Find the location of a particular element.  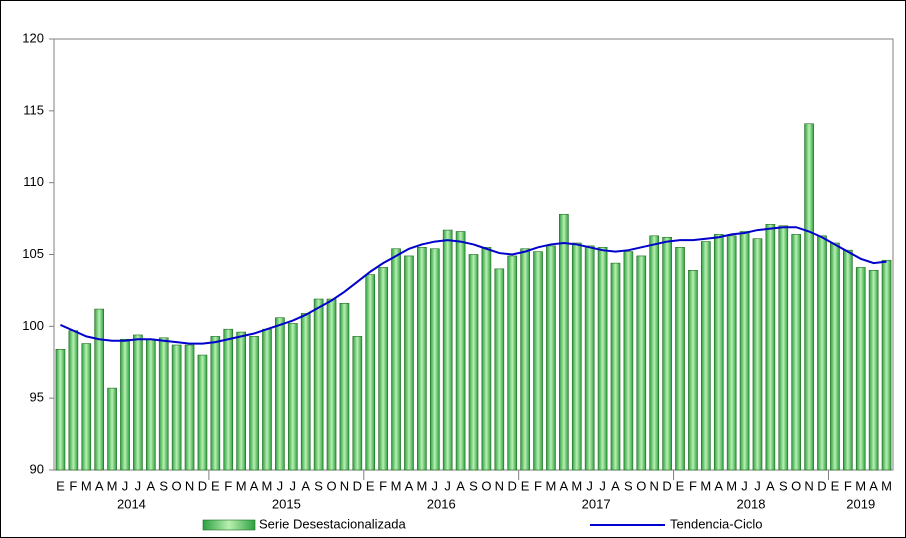

y-tick-label: 120 is located at coordinates (33, 37).